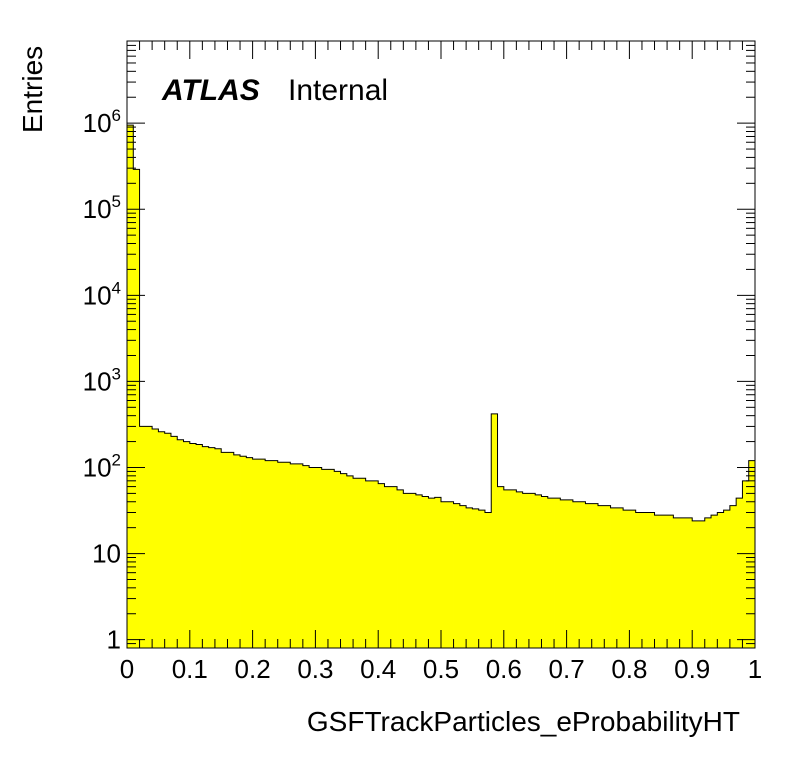 Image resolution: width=796 pixels, height=772 pixels. Describe the element at coordinates (567, 669) in the screenshot. I see `x-tick-label: 0.7` at that location.